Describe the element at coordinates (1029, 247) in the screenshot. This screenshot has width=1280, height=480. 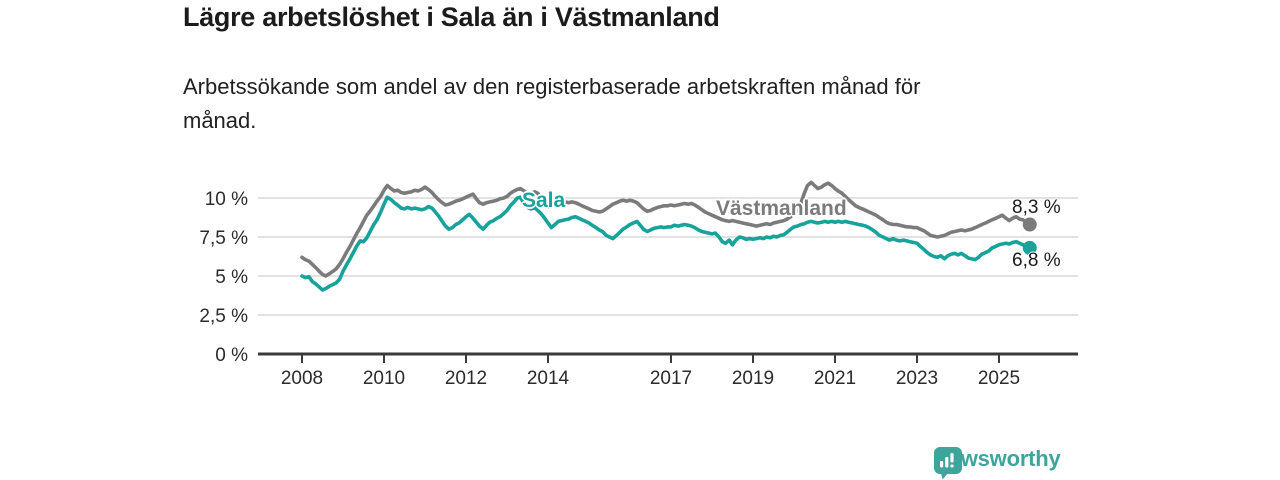
I see `series-end-dot-sala` at that location.